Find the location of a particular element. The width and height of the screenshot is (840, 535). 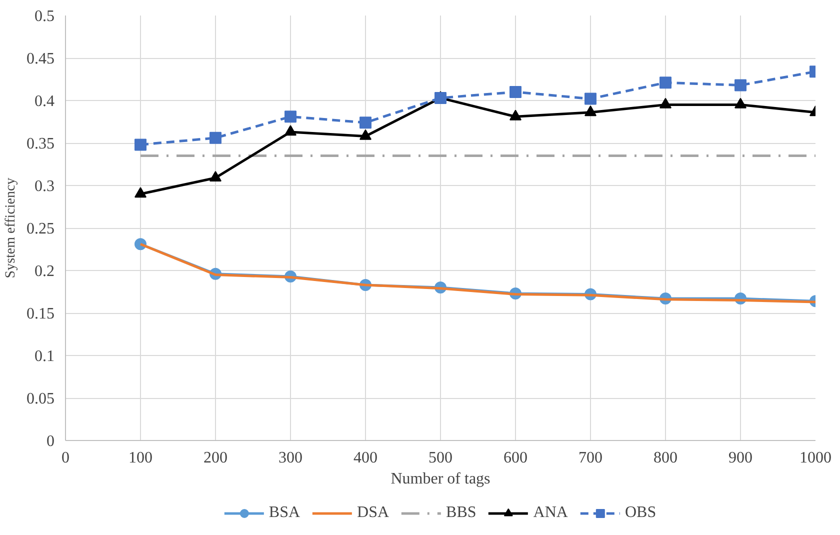

legend-label: BSA is located at coordinates (284, 513).